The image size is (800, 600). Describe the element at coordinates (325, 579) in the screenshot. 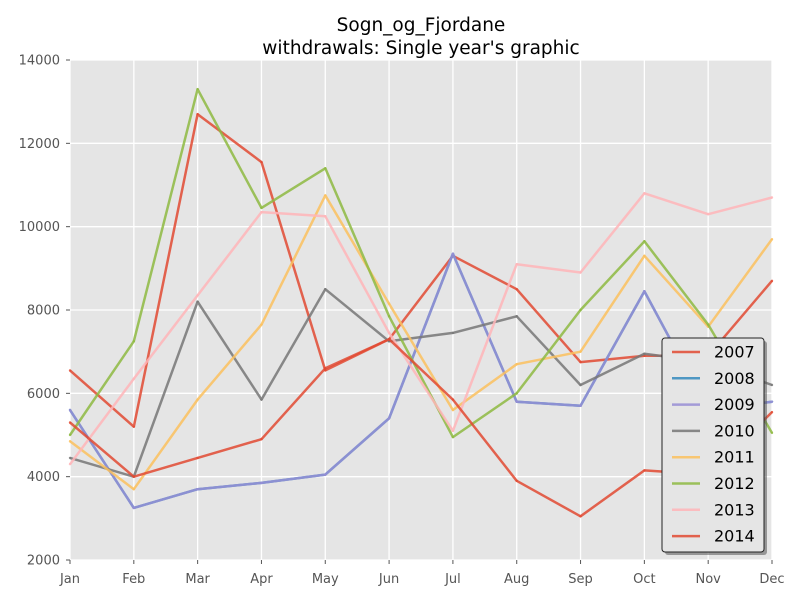

I see `x-tick-label: May` at that location.